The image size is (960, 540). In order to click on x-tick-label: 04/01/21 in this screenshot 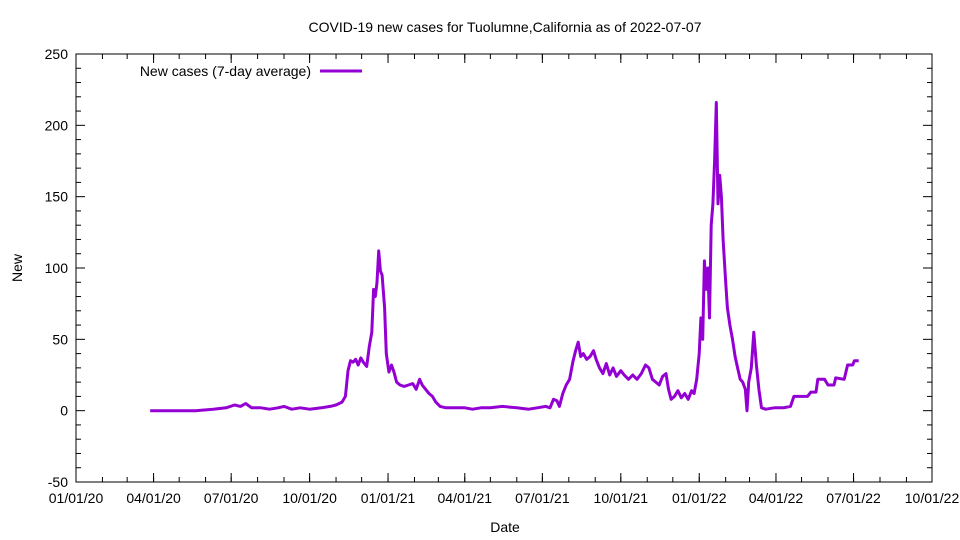, I will do `click(465, 498)`.